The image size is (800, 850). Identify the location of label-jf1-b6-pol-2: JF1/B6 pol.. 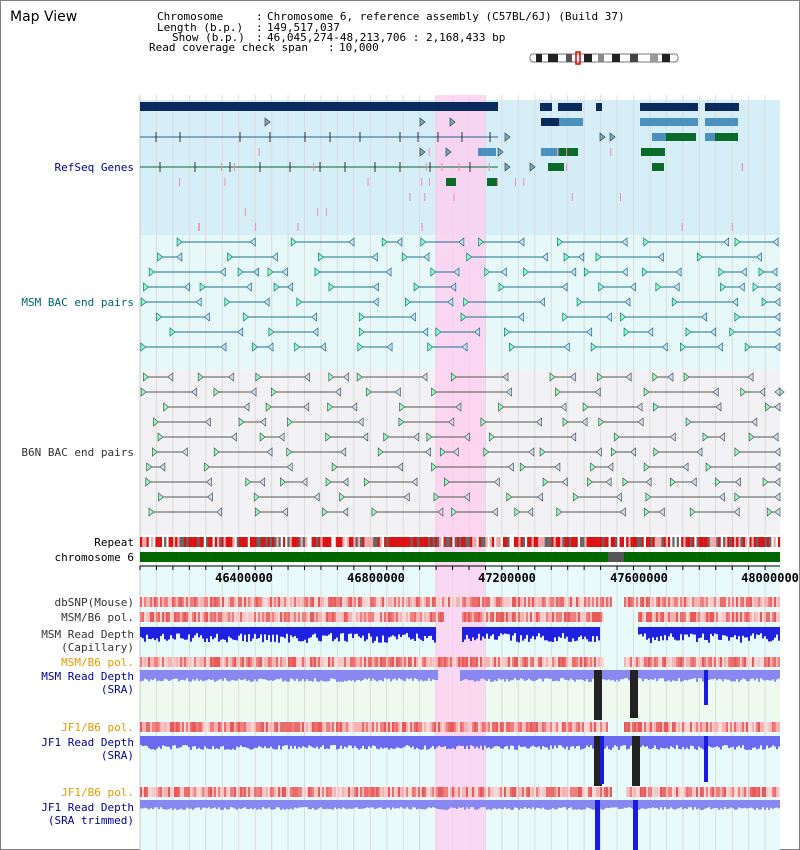
(97, 792).